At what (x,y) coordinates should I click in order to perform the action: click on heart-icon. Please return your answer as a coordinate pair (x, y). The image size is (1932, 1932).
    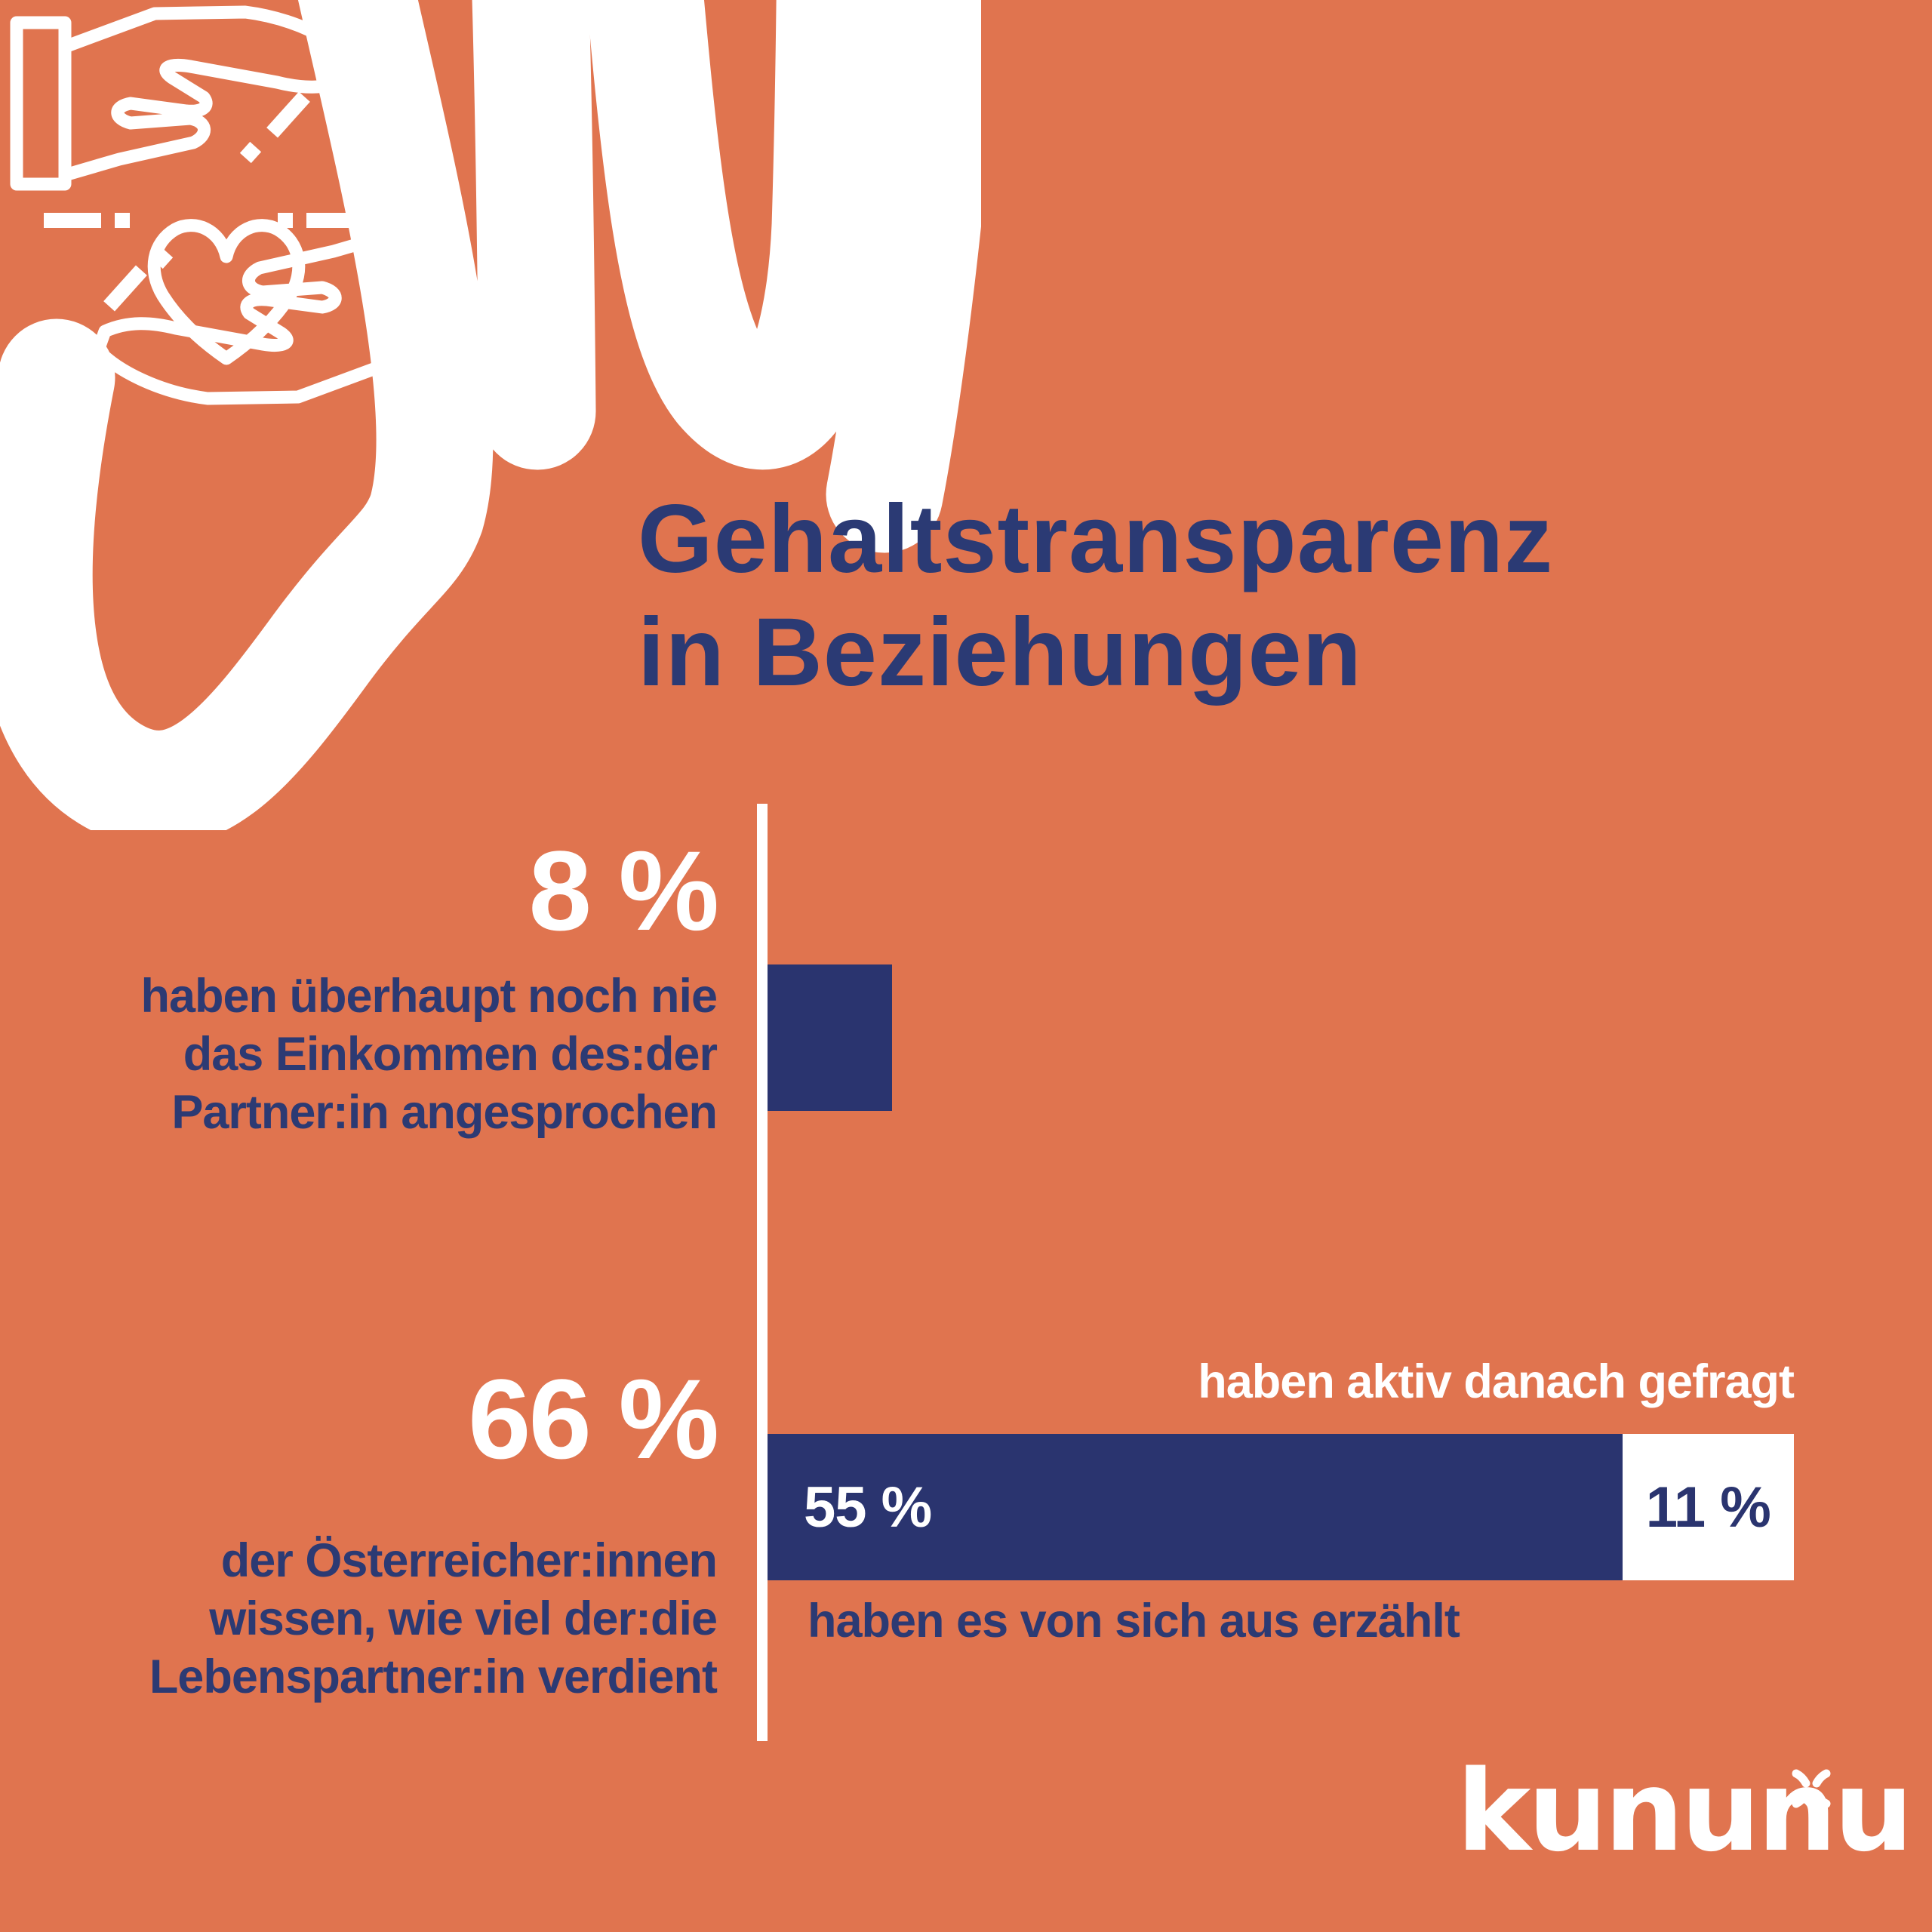
    Looking at the image, I should click on (226, 292).